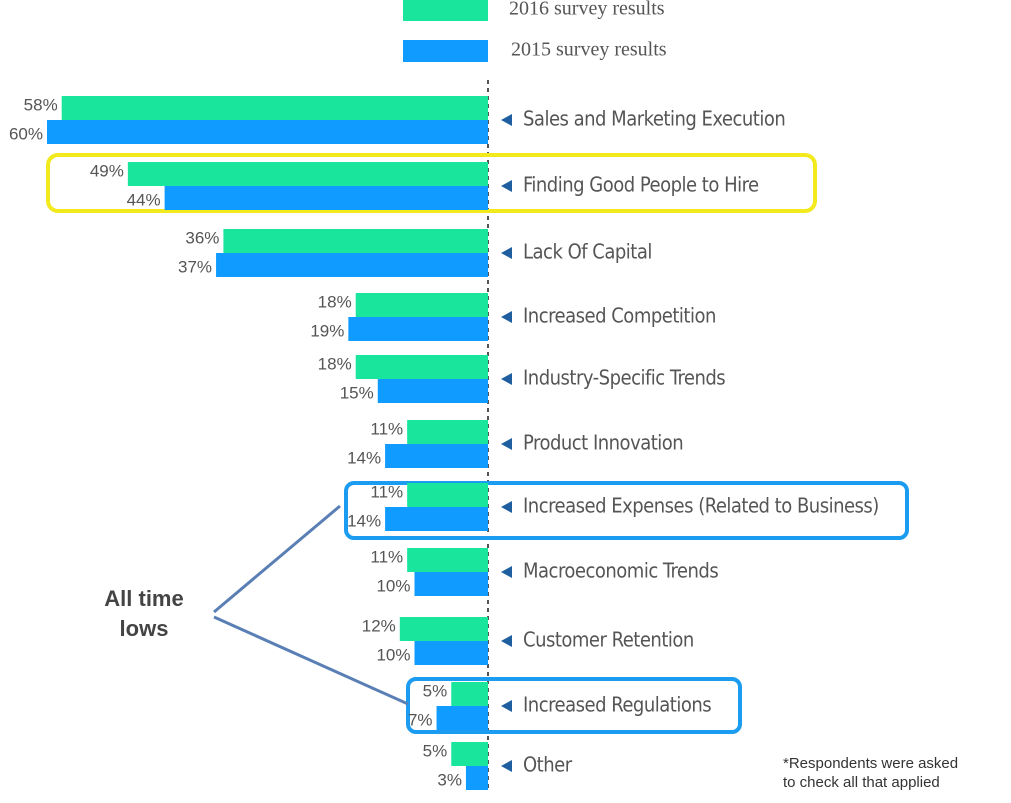 The height and width of the screenshot is (803, 1011). What do you see at coordinates (202, 237) in the screenshot?
I see `value-label: 36%` at bounding box center [202, 237].